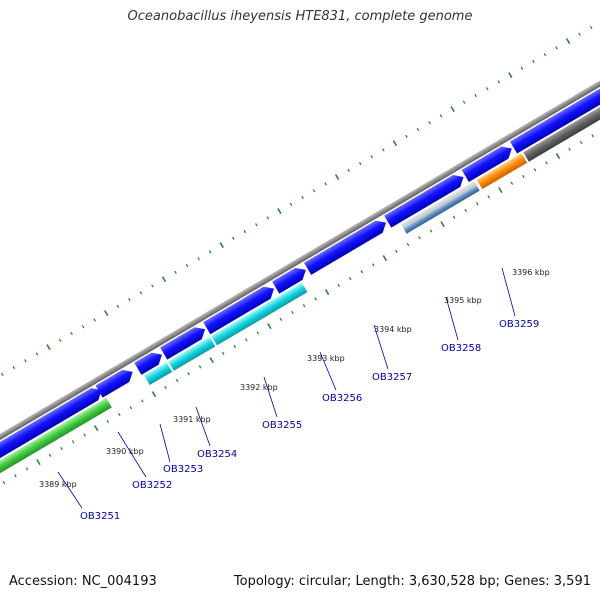 The height and width of the screenshot is (600, 600). I want to click on gene-arrow-ob3259, so click(486, 164).